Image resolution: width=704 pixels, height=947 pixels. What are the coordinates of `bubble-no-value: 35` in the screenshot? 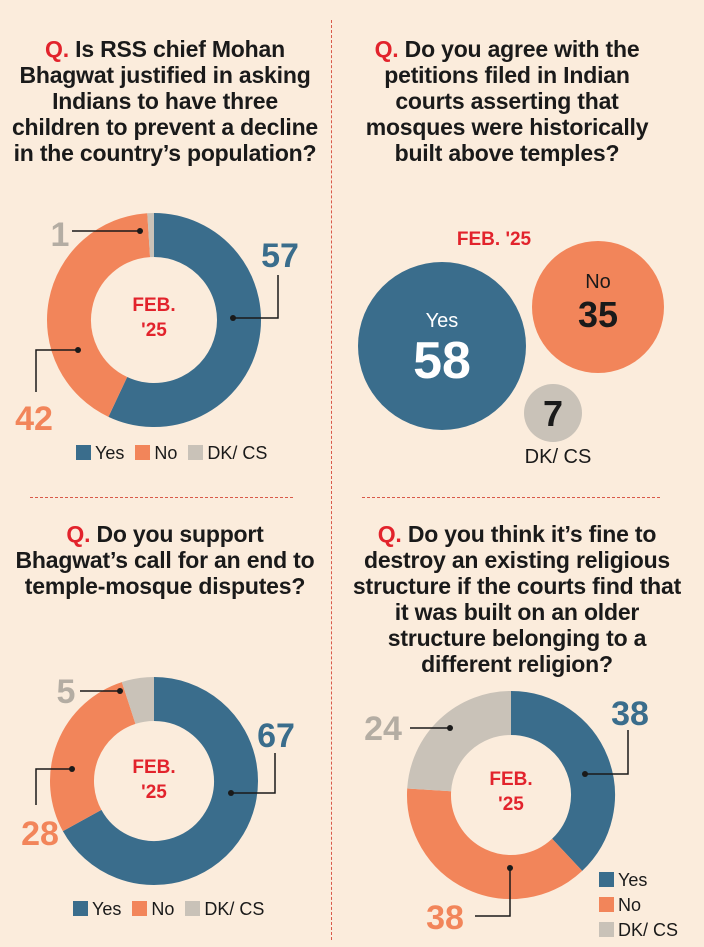 It's located at (598, 314).